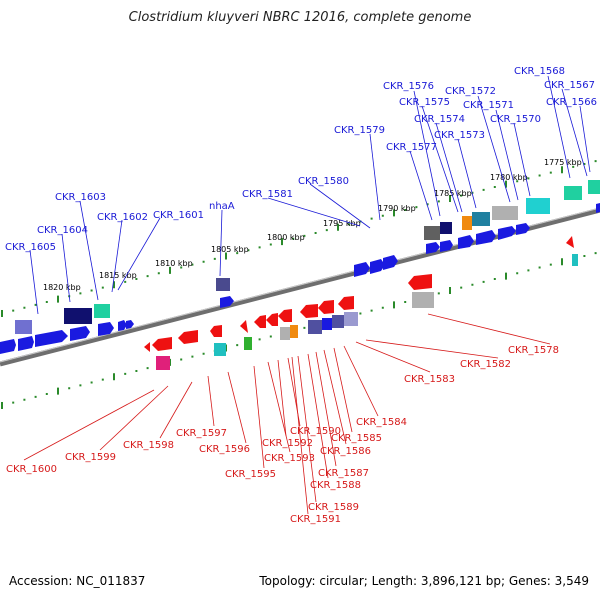  Describe the element at coordinates (333, 507) in the screenshot. I see `gene-label: CKR_1589` at that location.